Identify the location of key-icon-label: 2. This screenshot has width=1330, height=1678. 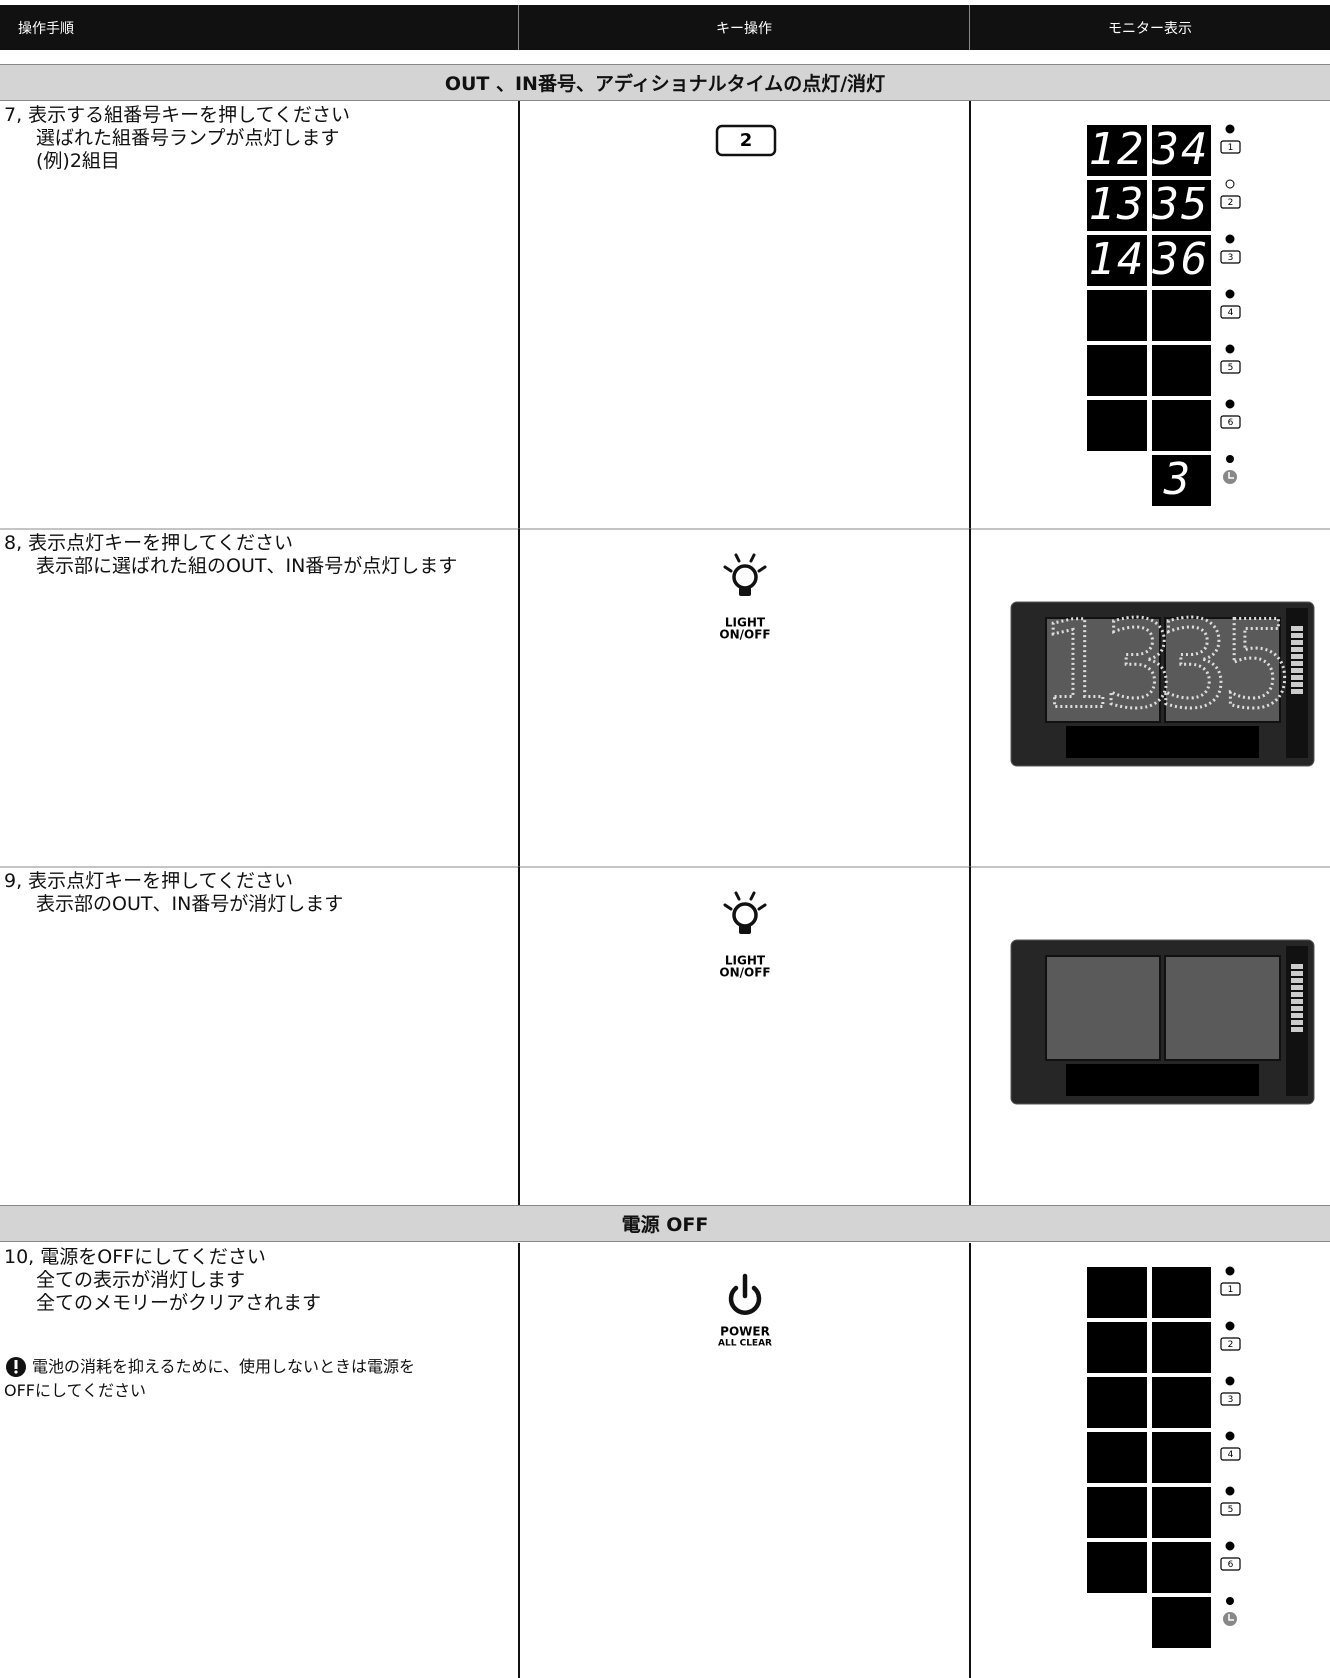
(1231, 203).